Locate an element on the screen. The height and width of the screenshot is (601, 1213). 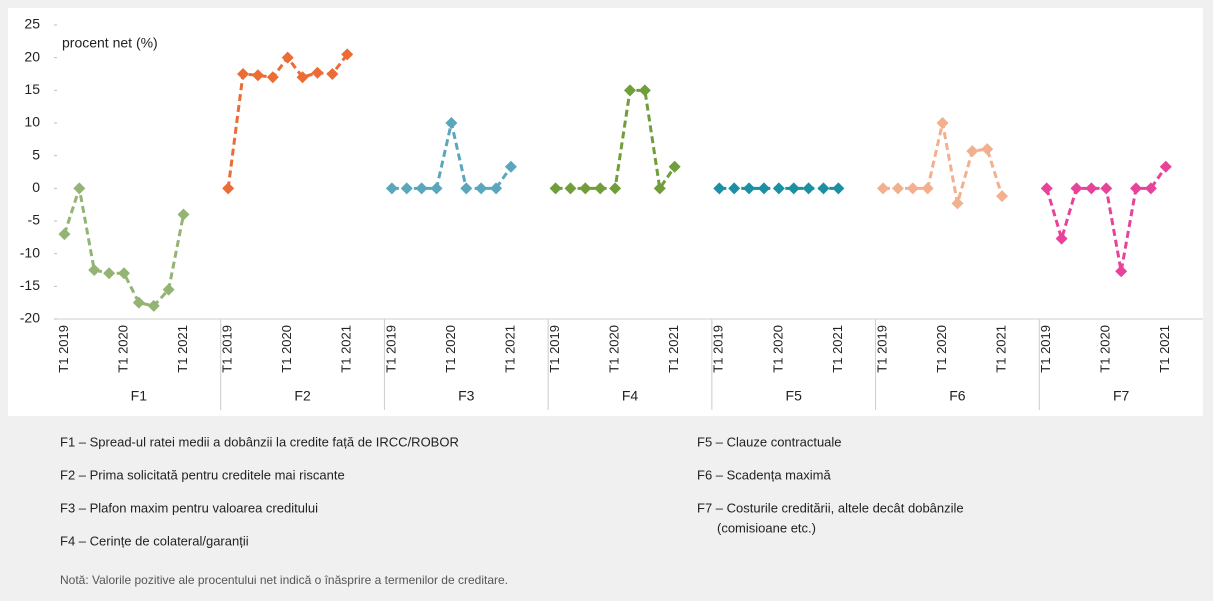
group-label: F2 is located at coordinates (302, 396).